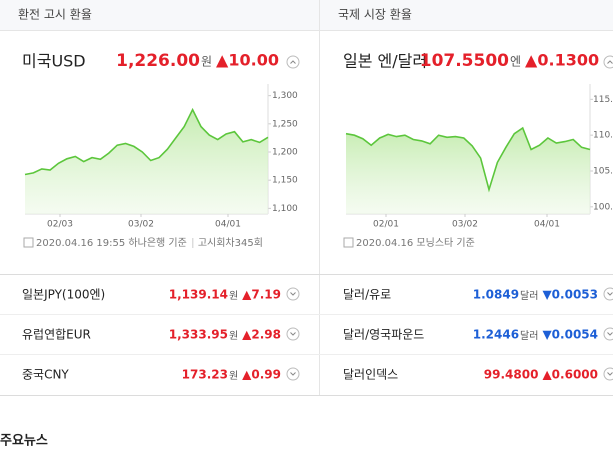  What do you see at coordinates (24, 441) in the screenshot?
I see `news-title: 주요뉴스` at bounding box center [24, 441].